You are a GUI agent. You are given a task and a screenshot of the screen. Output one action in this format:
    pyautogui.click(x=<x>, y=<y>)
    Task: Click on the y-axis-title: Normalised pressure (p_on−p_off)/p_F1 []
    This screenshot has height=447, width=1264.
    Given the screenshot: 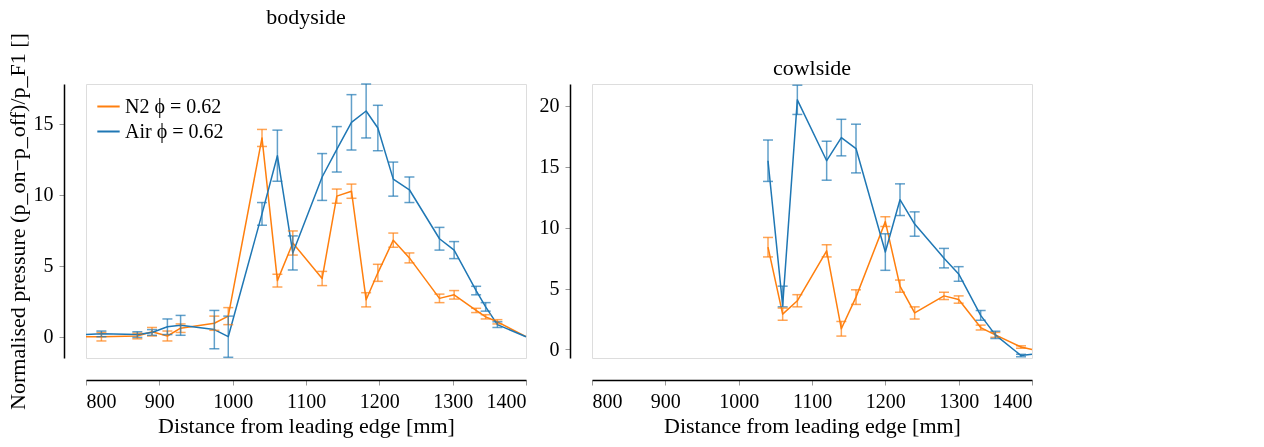 What is the action you would take?
    pyautogui.click(x=17, y=221)
    